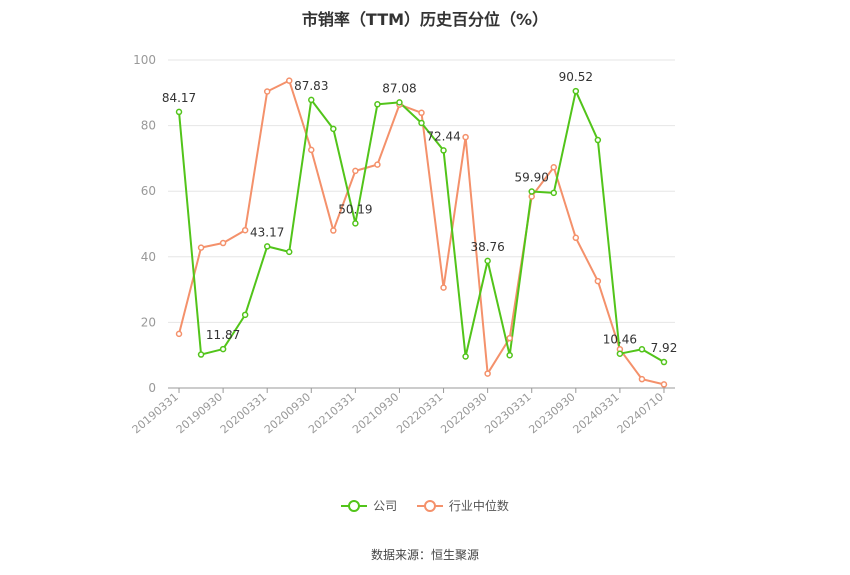 The image size is (850, 575). I want to click on source-note: 数据来源：恒生聚源, so click(424, 555).